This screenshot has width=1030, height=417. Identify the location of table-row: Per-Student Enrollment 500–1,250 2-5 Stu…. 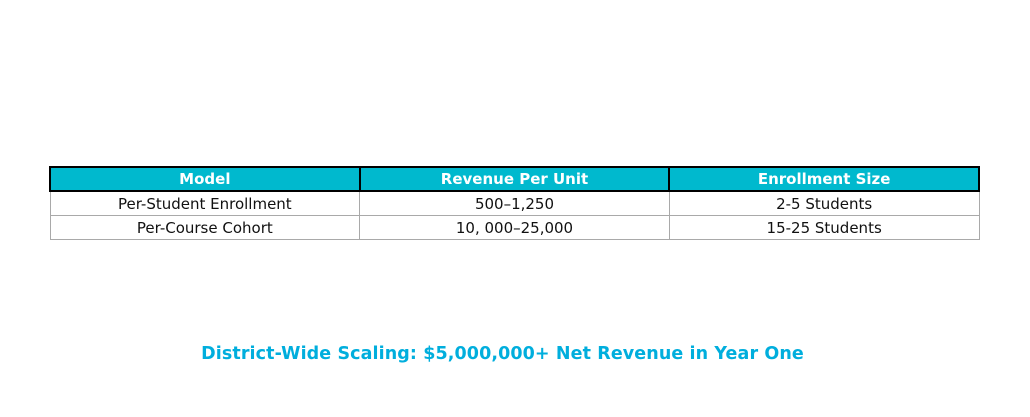
(514, 203).